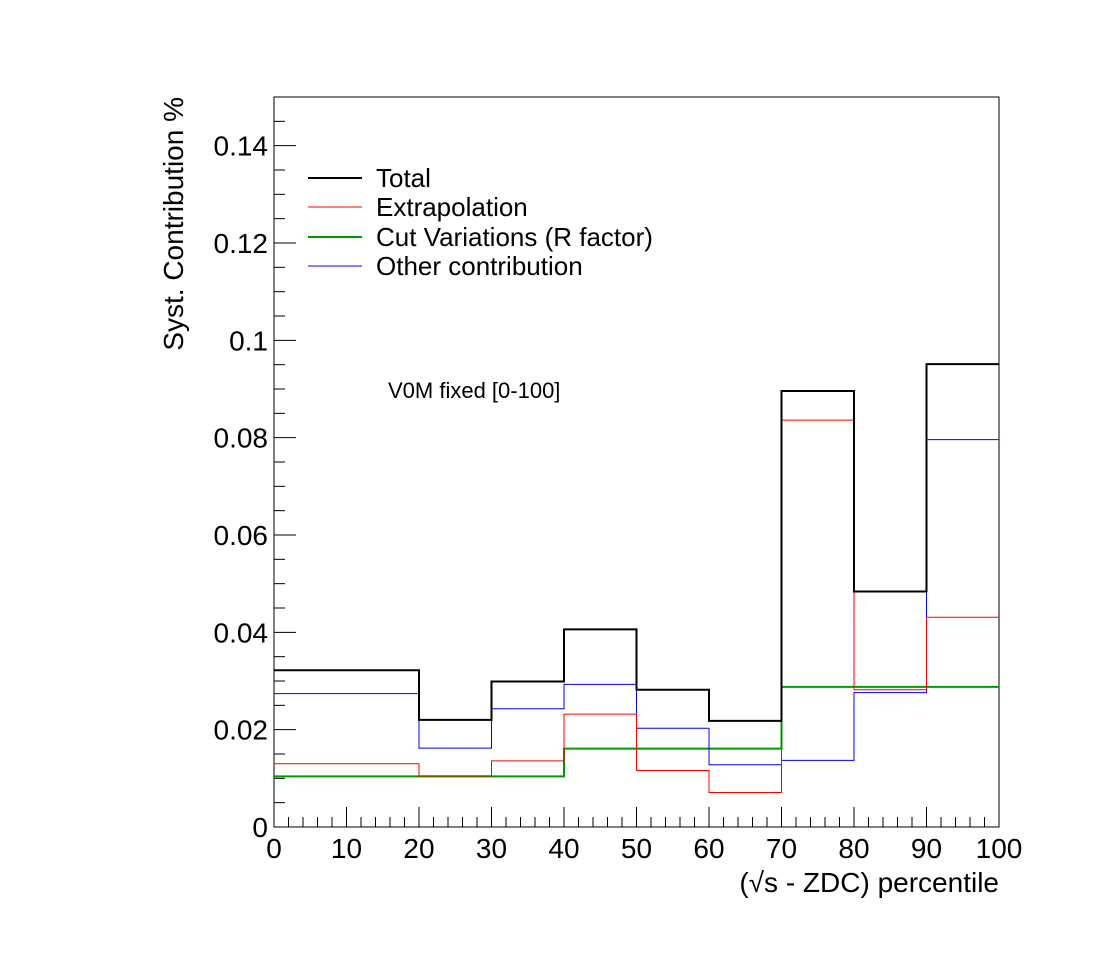  Describe the element at coordinates (241, 438) in the screenshot. I see `y-tick-label: 0.08` at that location.